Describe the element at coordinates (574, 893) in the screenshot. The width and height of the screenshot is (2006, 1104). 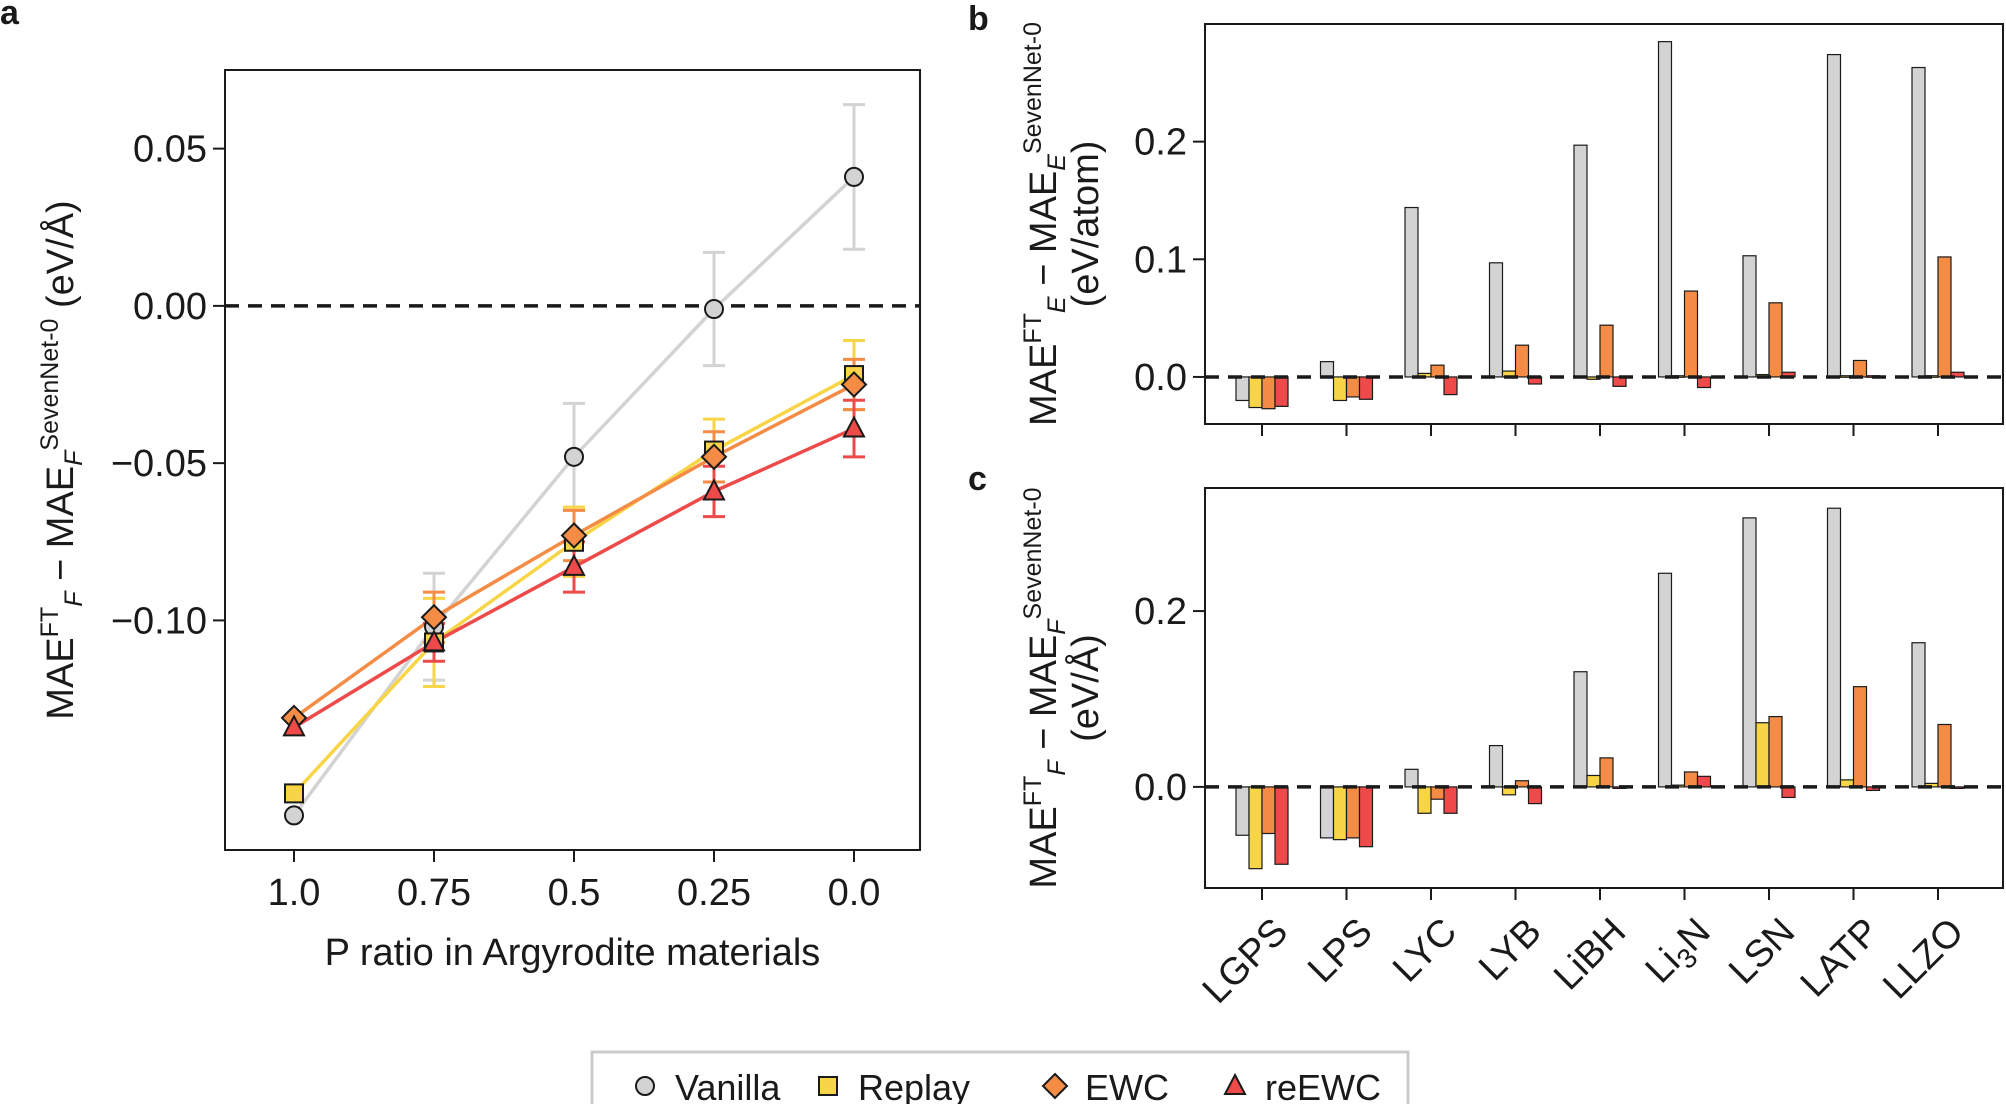
I see `x-tick-label: 0.5` at that location.